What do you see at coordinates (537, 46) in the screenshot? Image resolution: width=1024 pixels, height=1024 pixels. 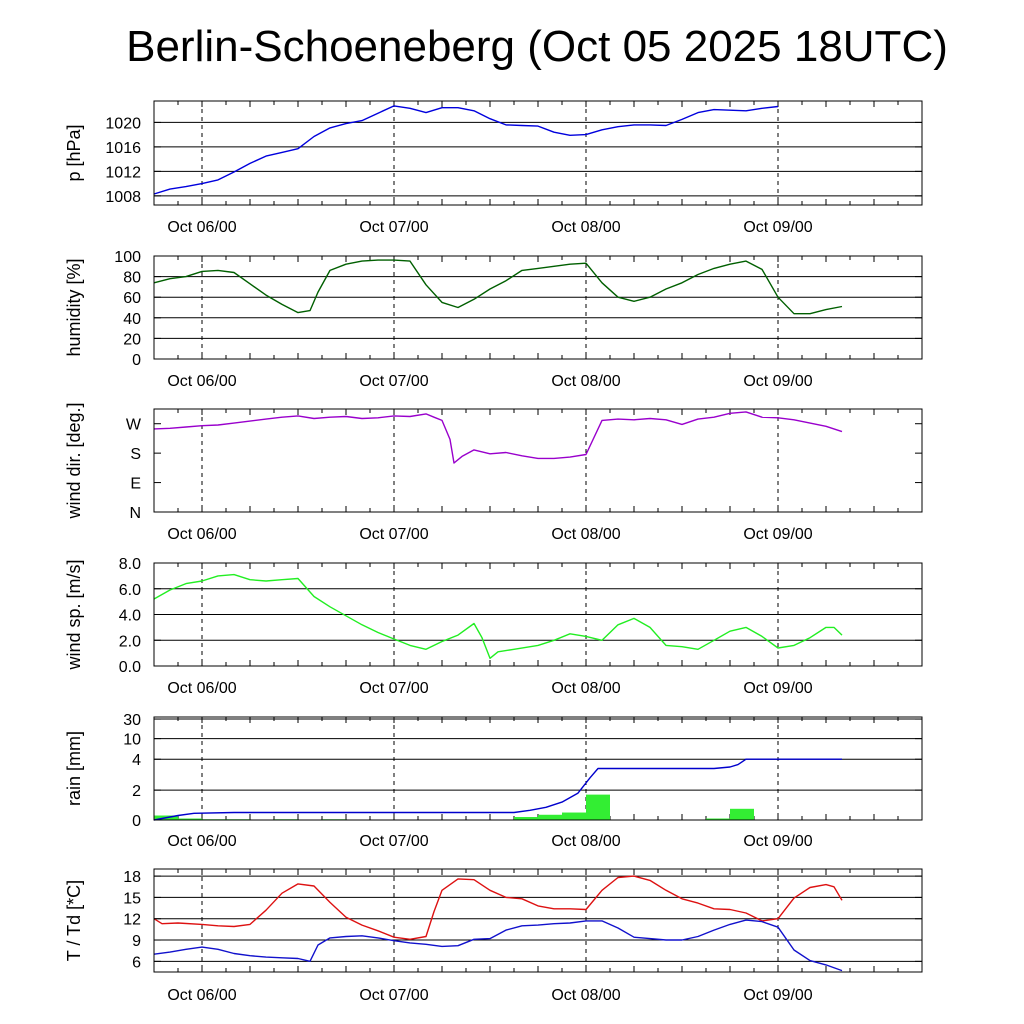 I see `chart-title: Berlin-Schoeneberg (Oct 05 2025 18UTC)` at bounding box center [537, 46].